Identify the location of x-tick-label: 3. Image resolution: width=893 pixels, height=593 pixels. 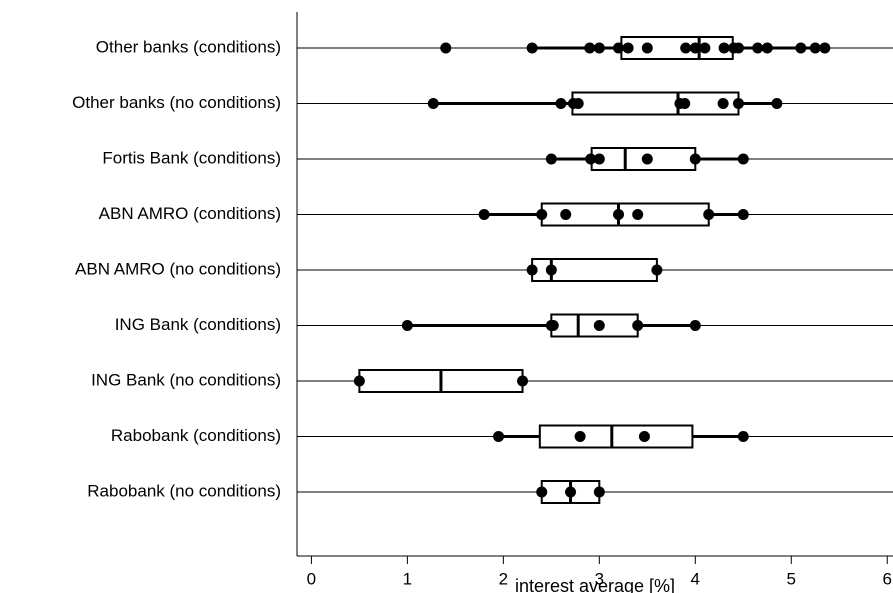
(599, 578).